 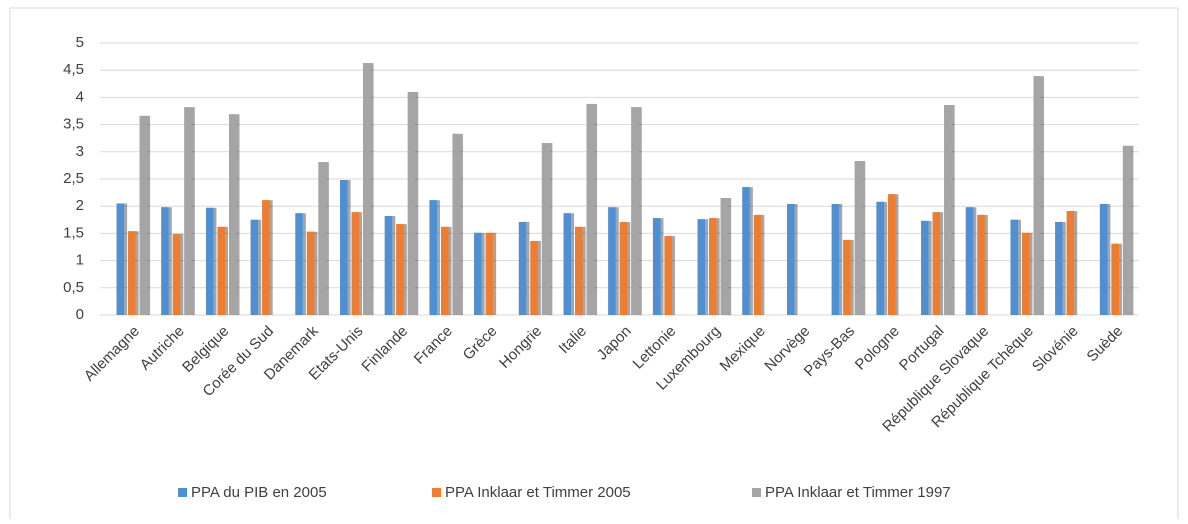 What do you see at coordinates (858, 492) in the screenshot?
I see `legend-label: PPA Inklaar et Timmer 1997` at bounding box center [858, 492].